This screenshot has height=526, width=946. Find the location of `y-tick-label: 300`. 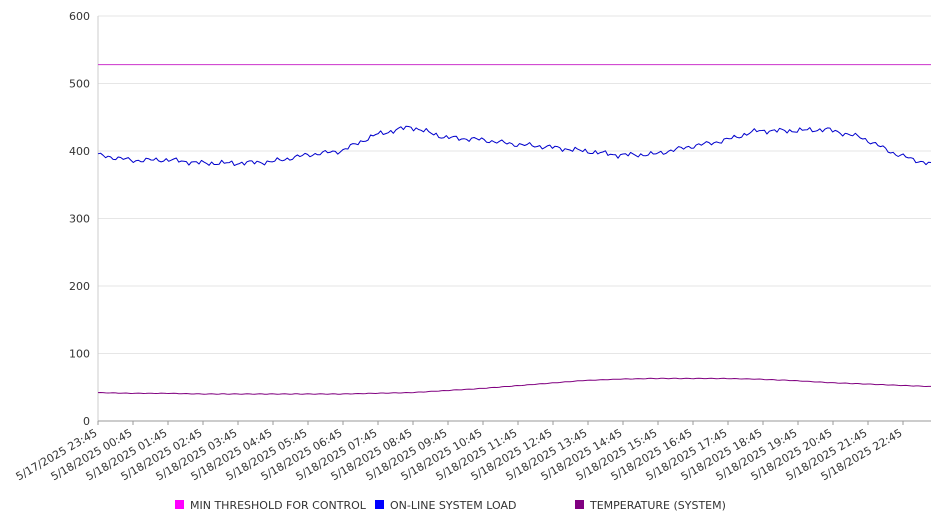

y-tick-label: 300 is located at coordinates (79, 219).